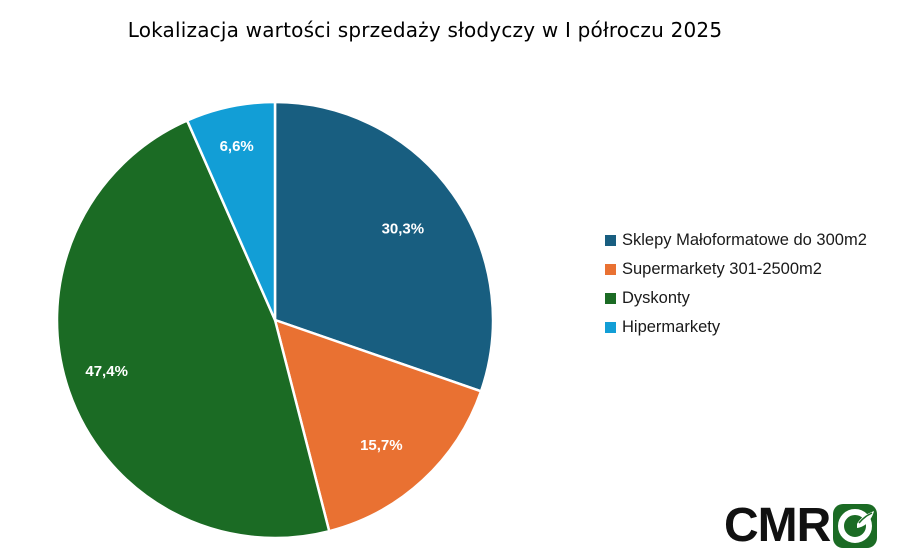 This screenshot has height=555, width=897. I want to click on slice-data-label: 15,7%, so click(381, 445).